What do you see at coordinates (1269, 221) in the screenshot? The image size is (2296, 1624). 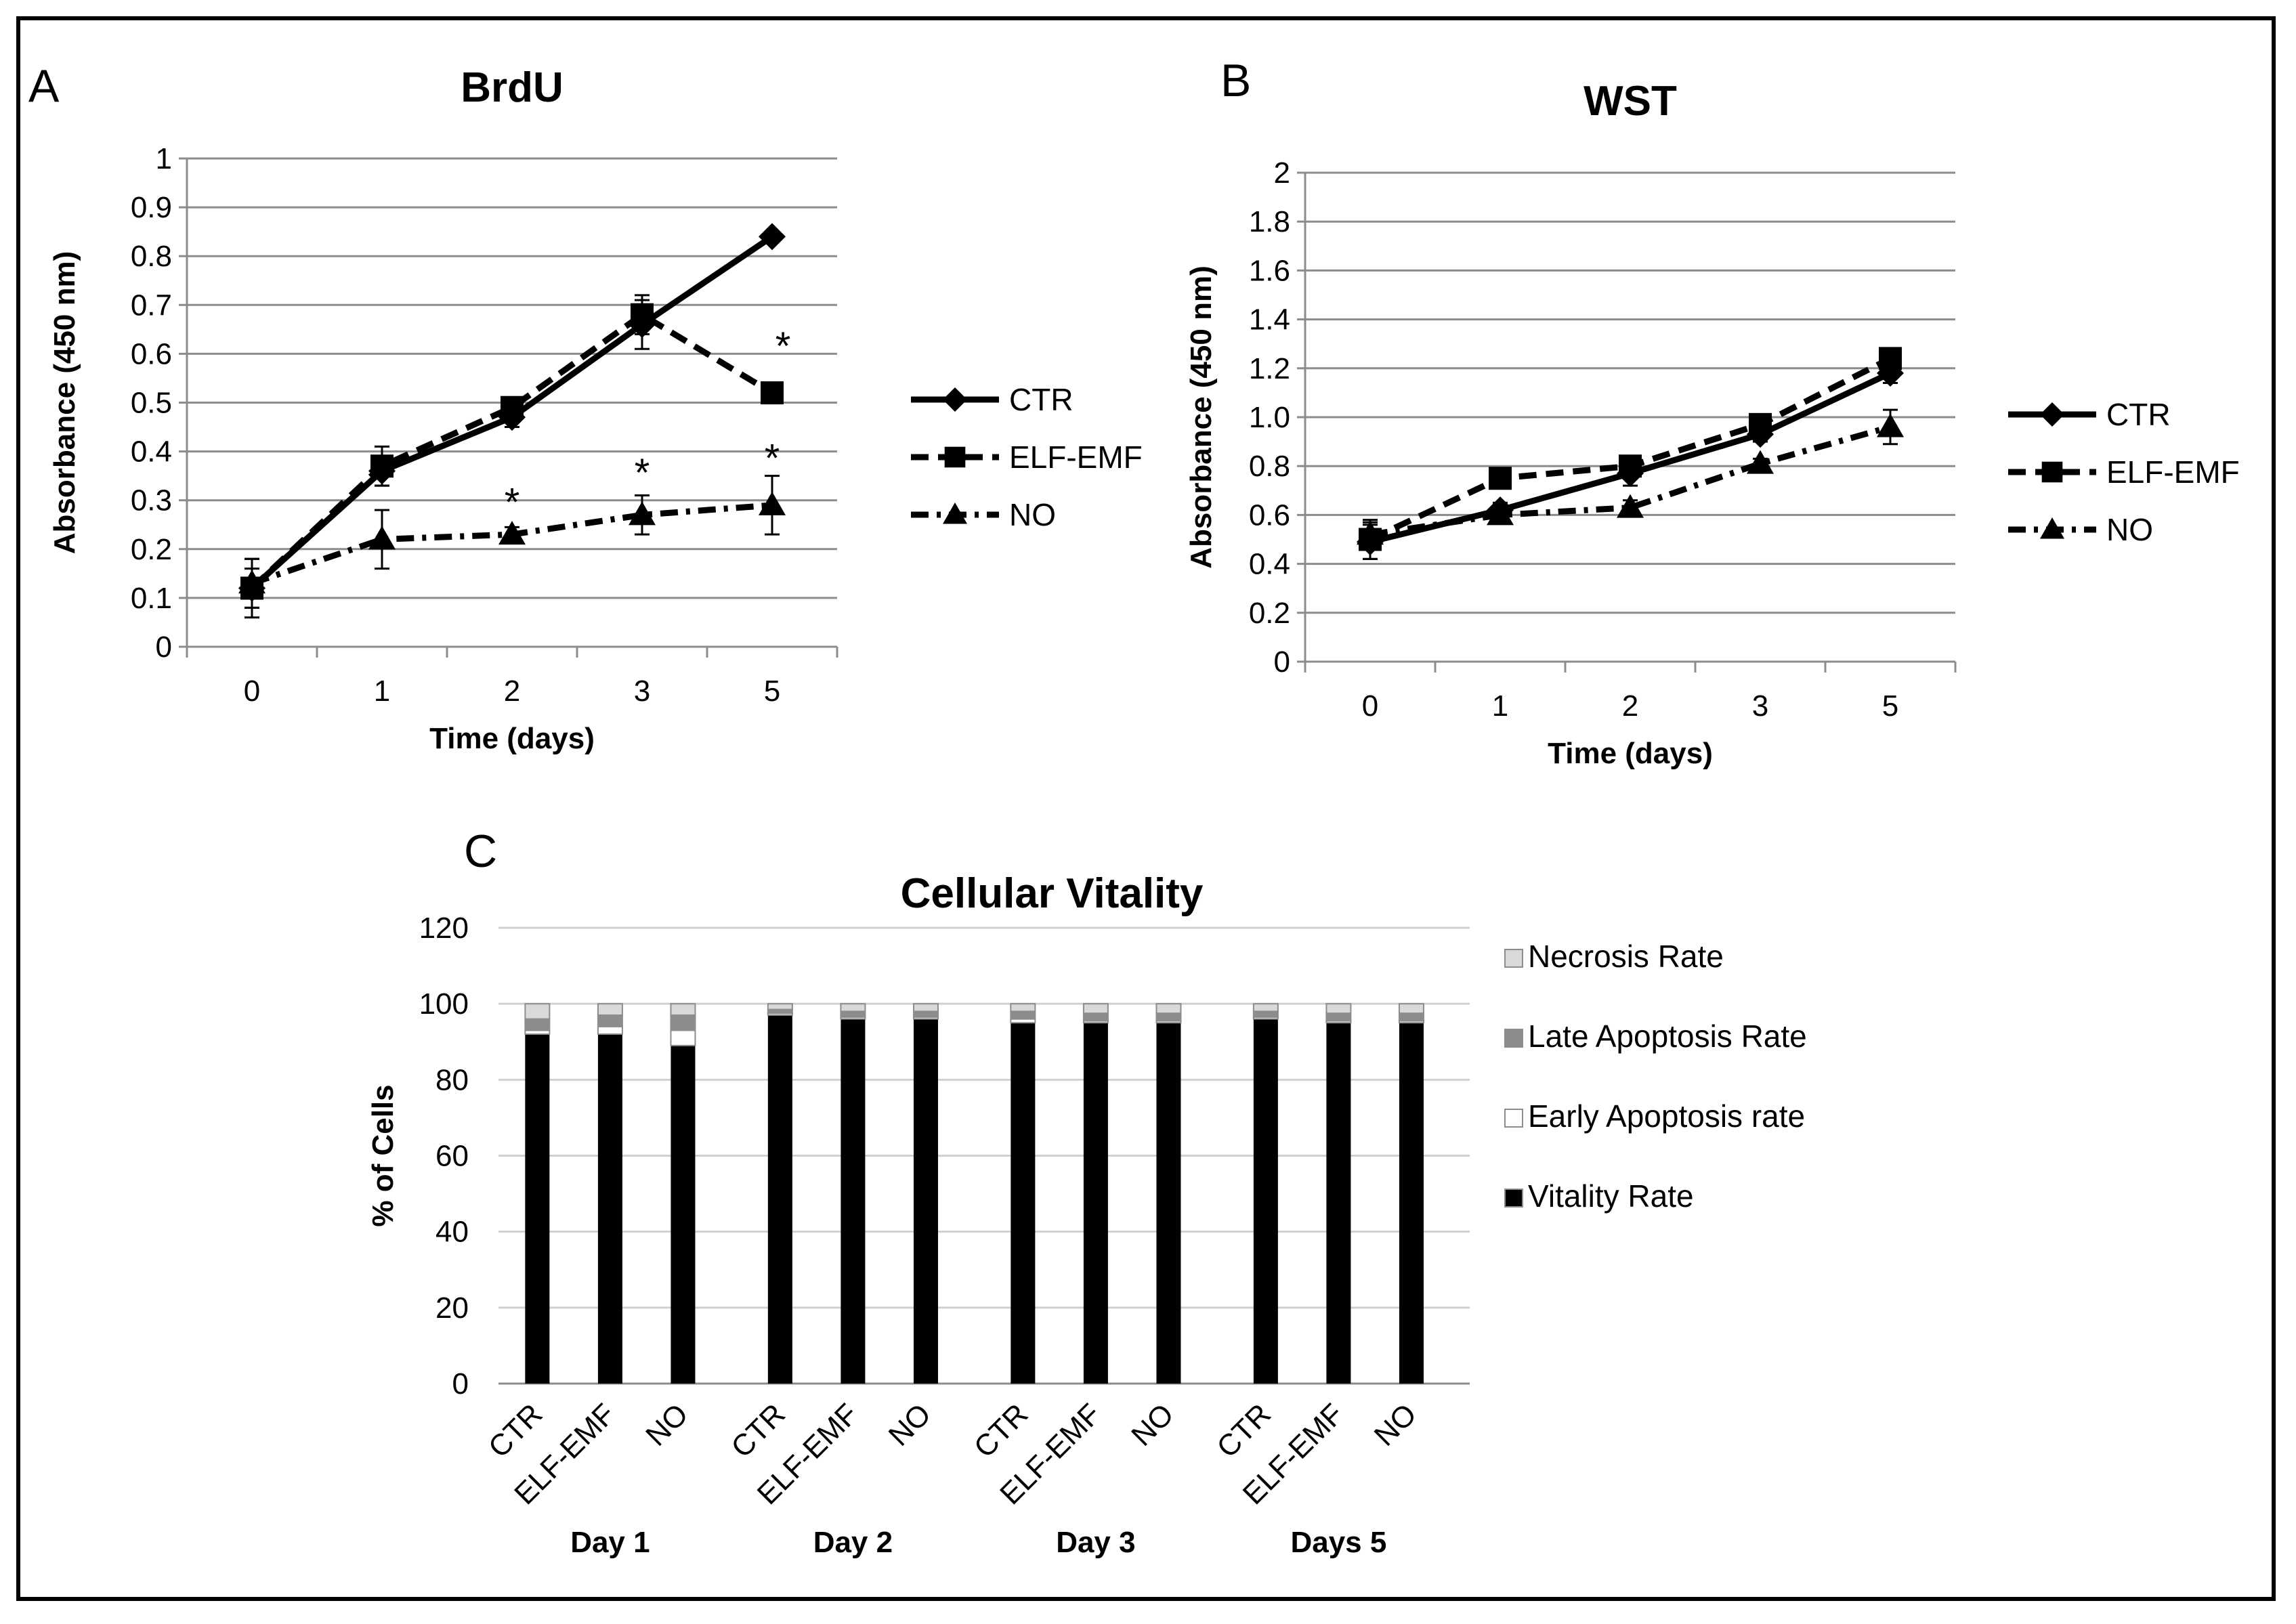 I see `y-tick-label: 1.8` at bounding box center [1269, 221].